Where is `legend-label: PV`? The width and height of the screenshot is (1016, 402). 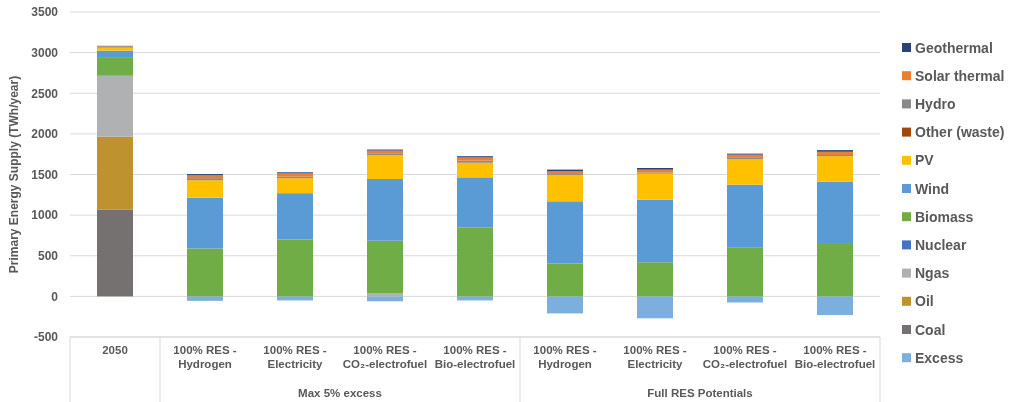 legend-label: PV is located at coordinates (925, 160).